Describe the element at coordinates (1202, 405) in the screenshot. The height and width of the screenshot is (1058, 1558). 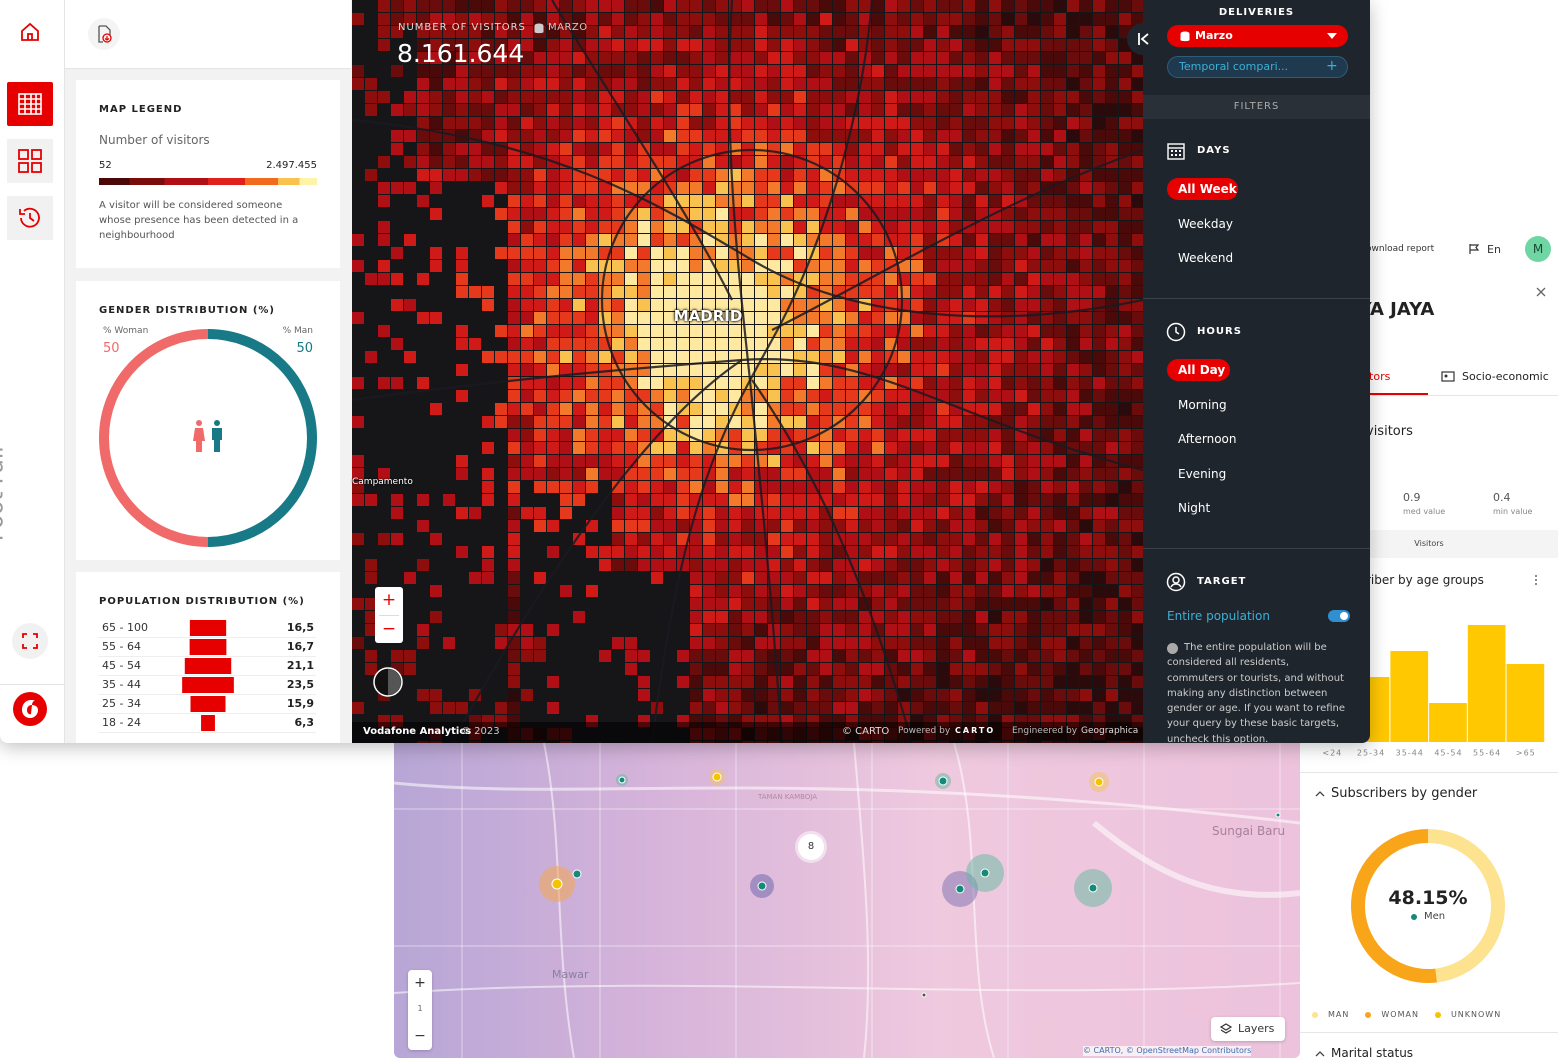
I see `filter-option: Morning` at that location.